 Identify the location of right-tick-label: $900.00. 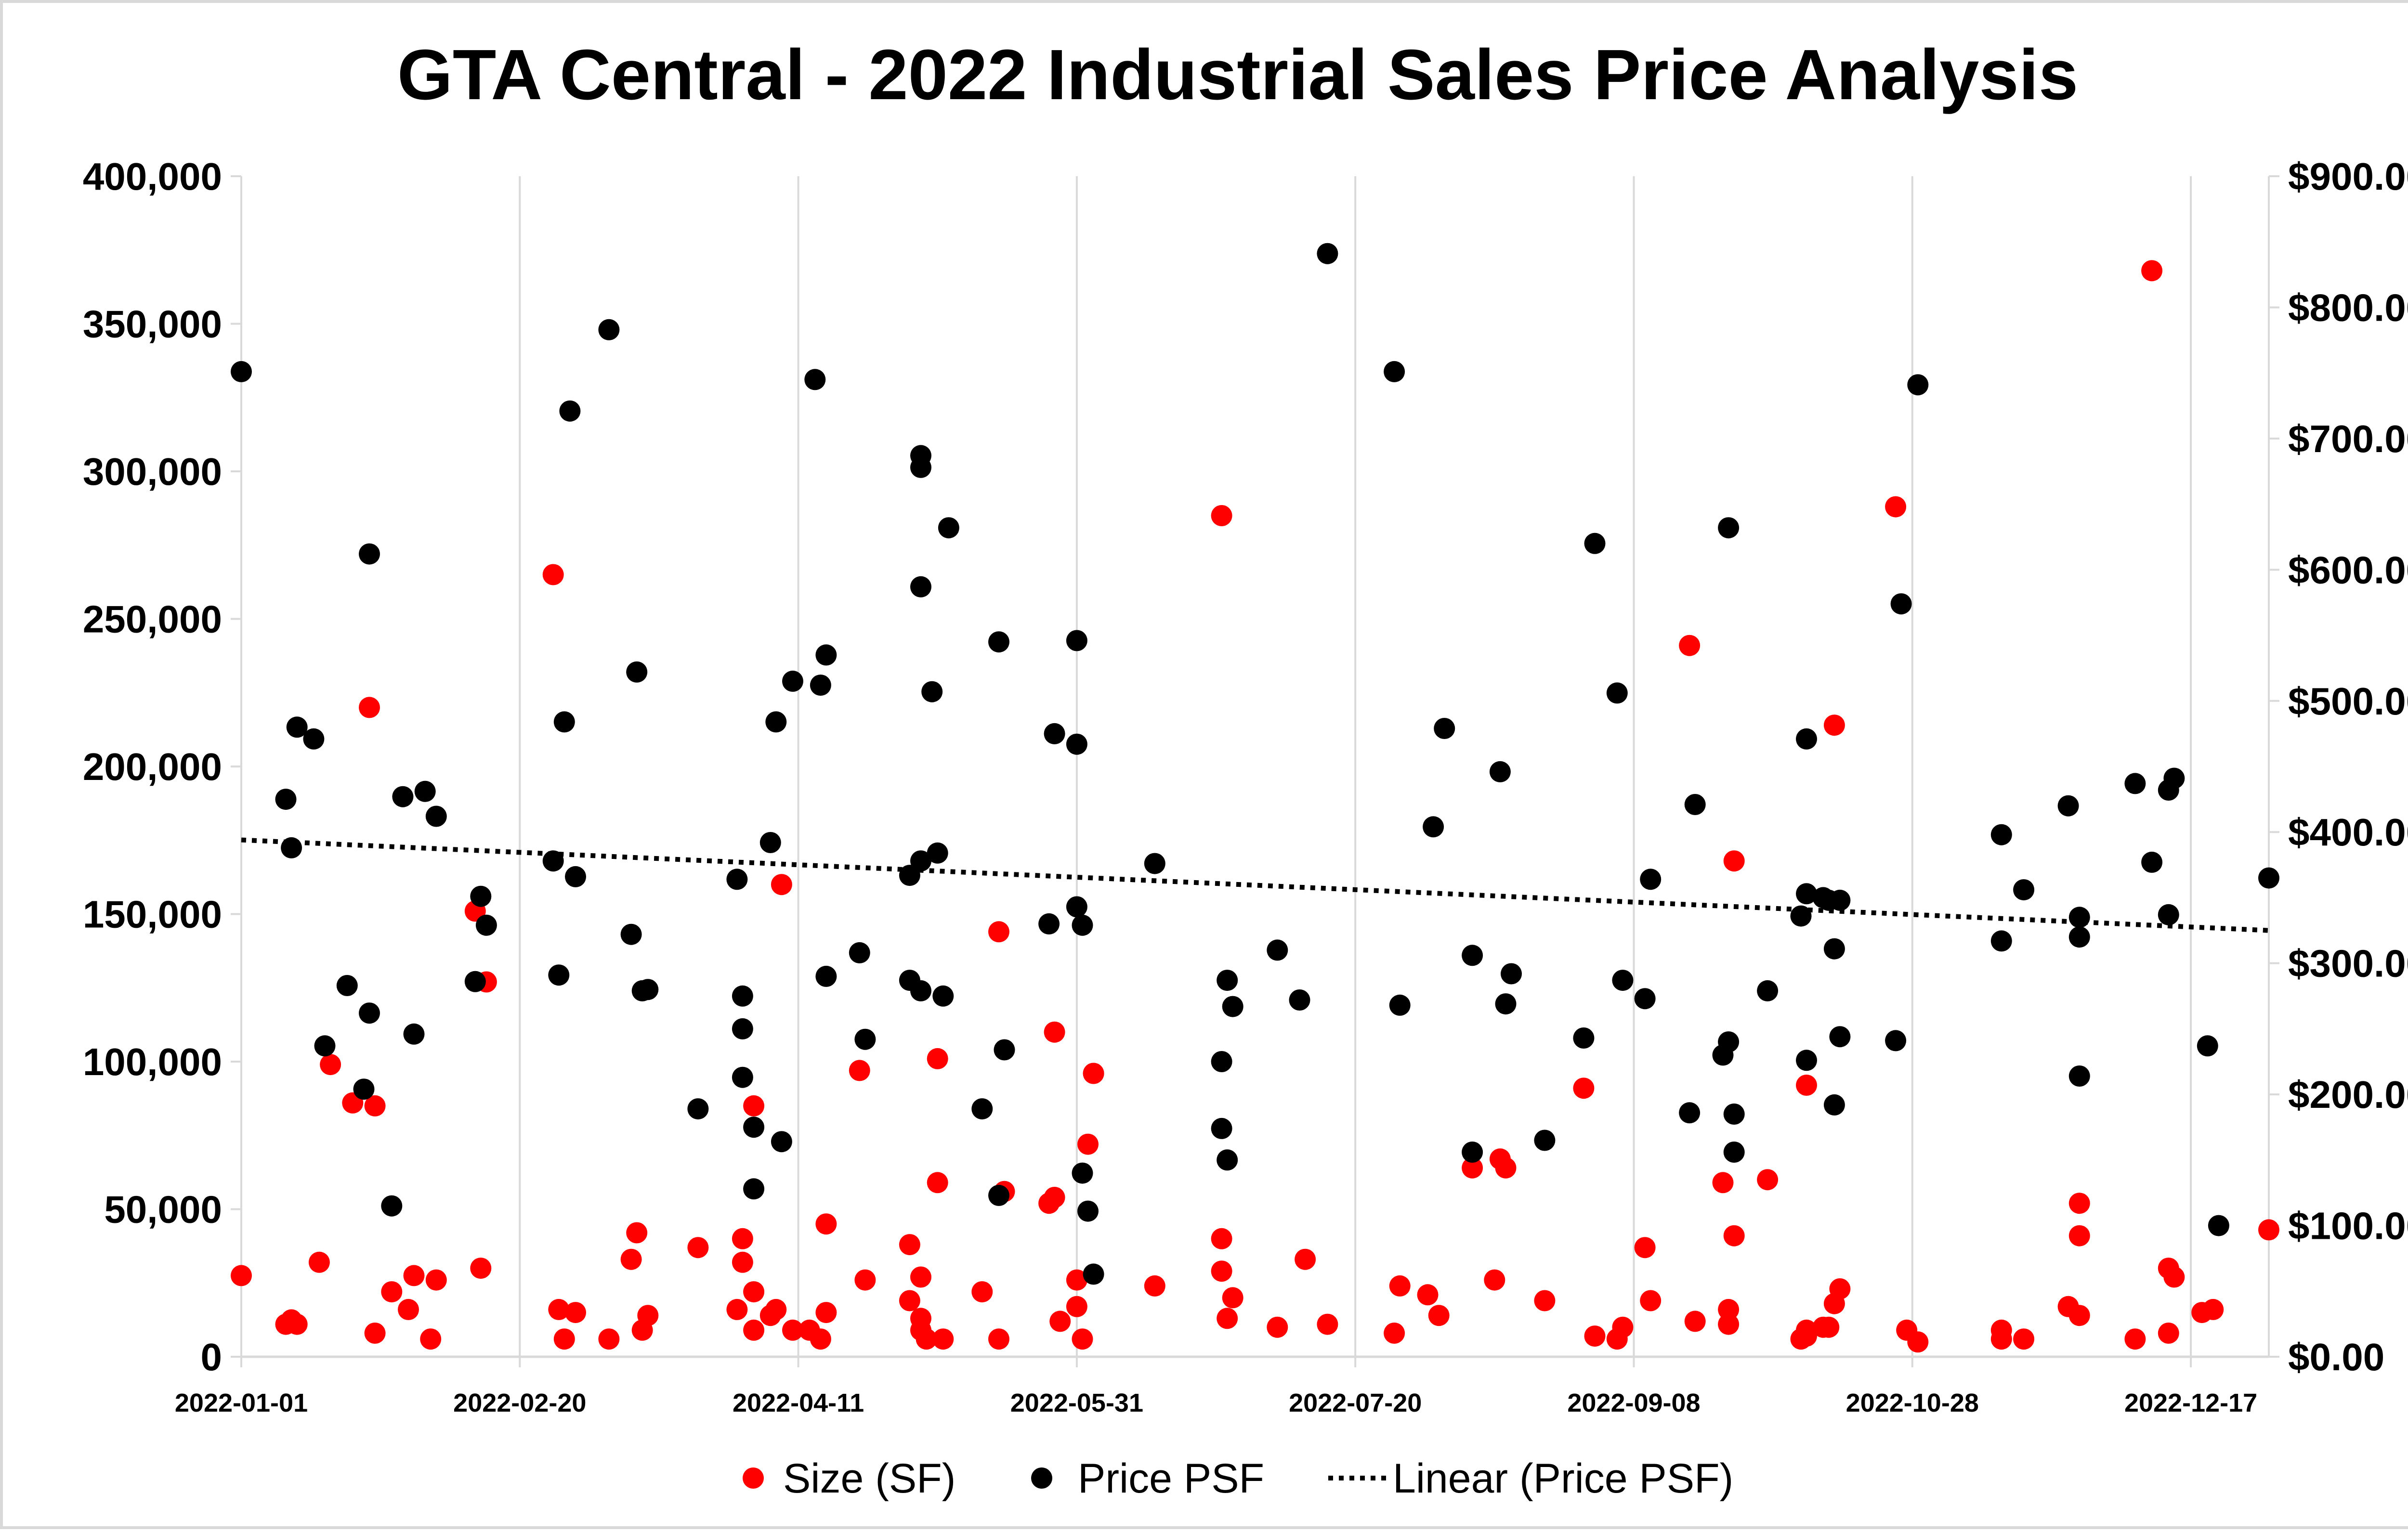
(2348, 176).